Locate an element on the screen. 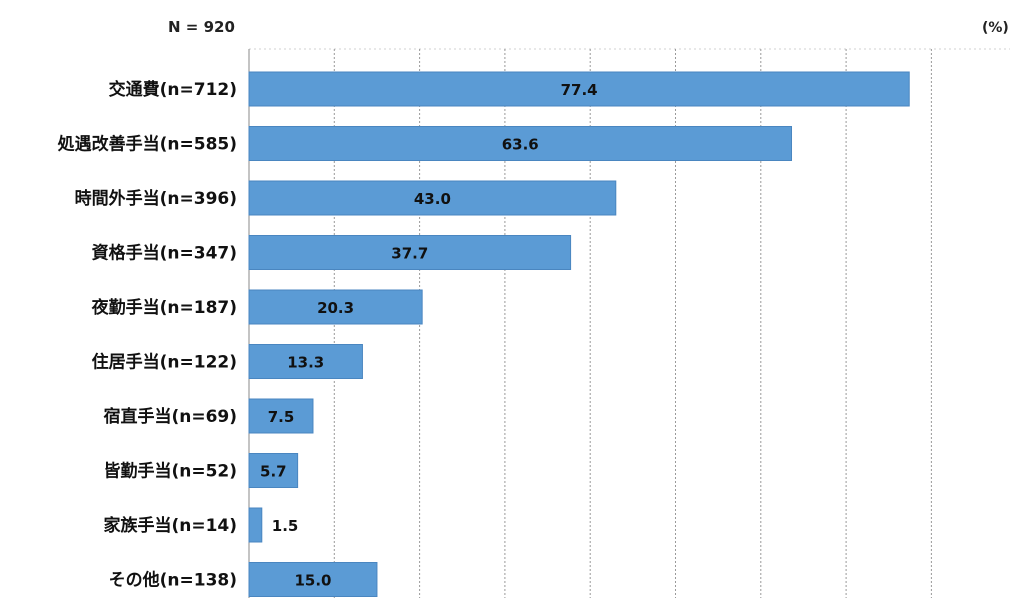 This screenshot has width=1016, height=598. sample-size-label: N = 920 is located at coordinates (201, 27).